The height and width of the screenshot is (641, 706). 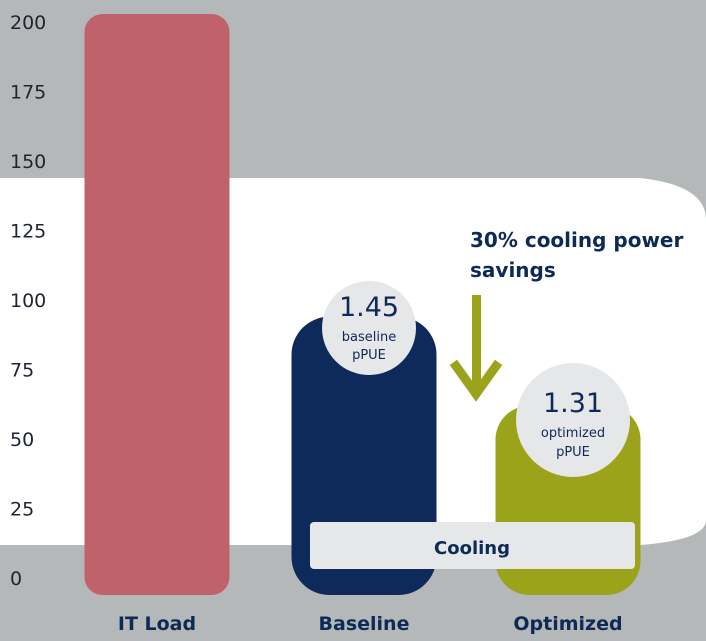 I want to click on cooling-band: Cooling, so click(x=472, y=545).